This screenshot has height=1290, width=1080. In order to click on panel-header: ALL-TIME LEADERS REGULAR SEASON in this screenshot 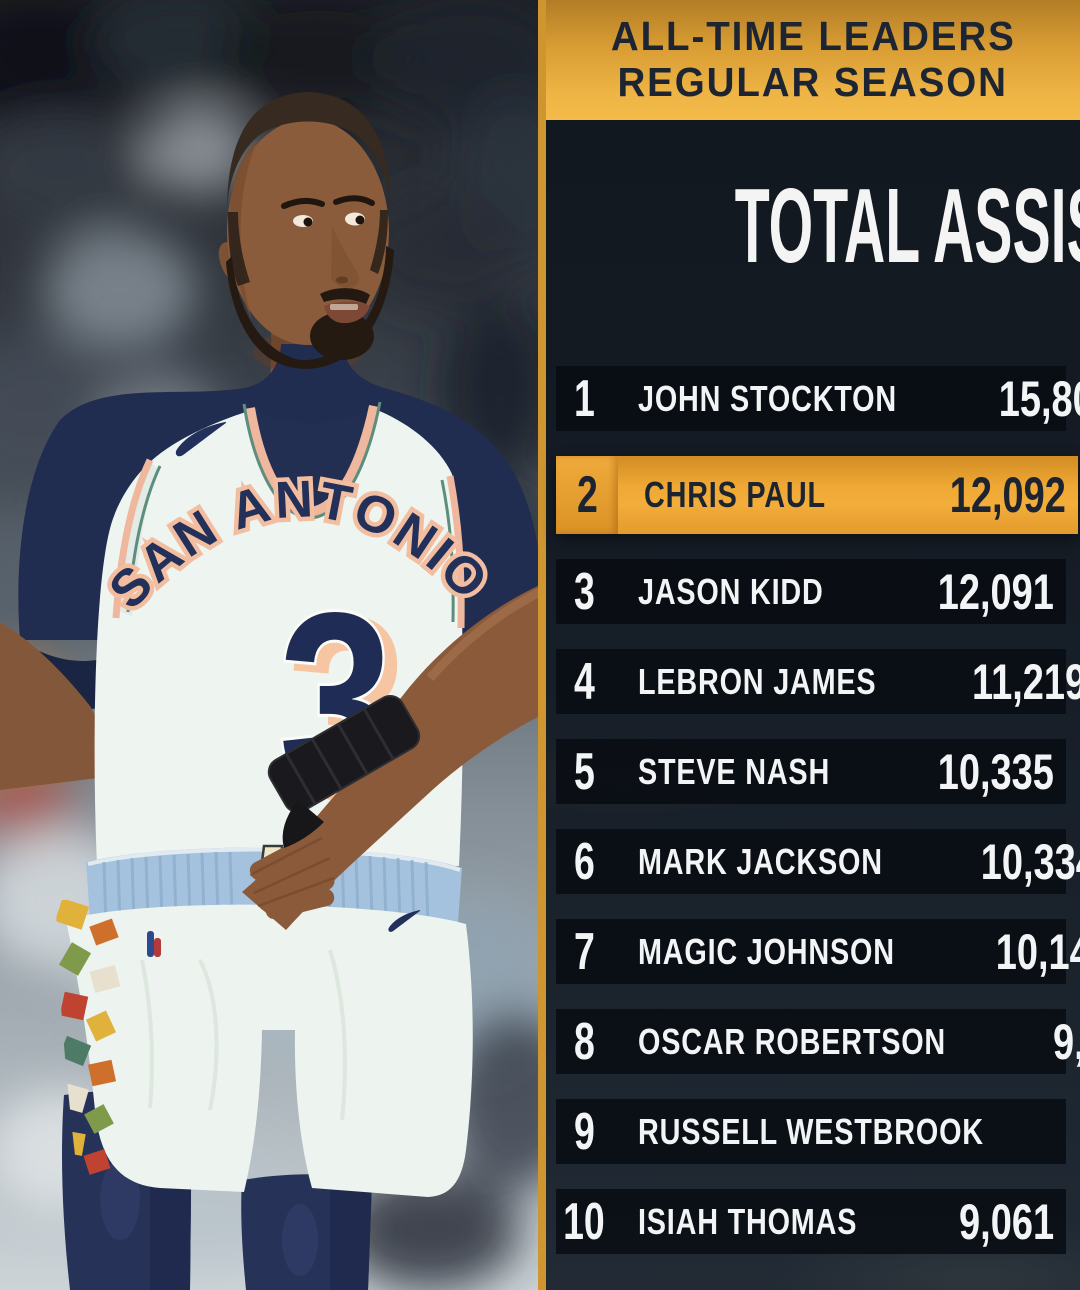, I will do `click(813, 60)`.